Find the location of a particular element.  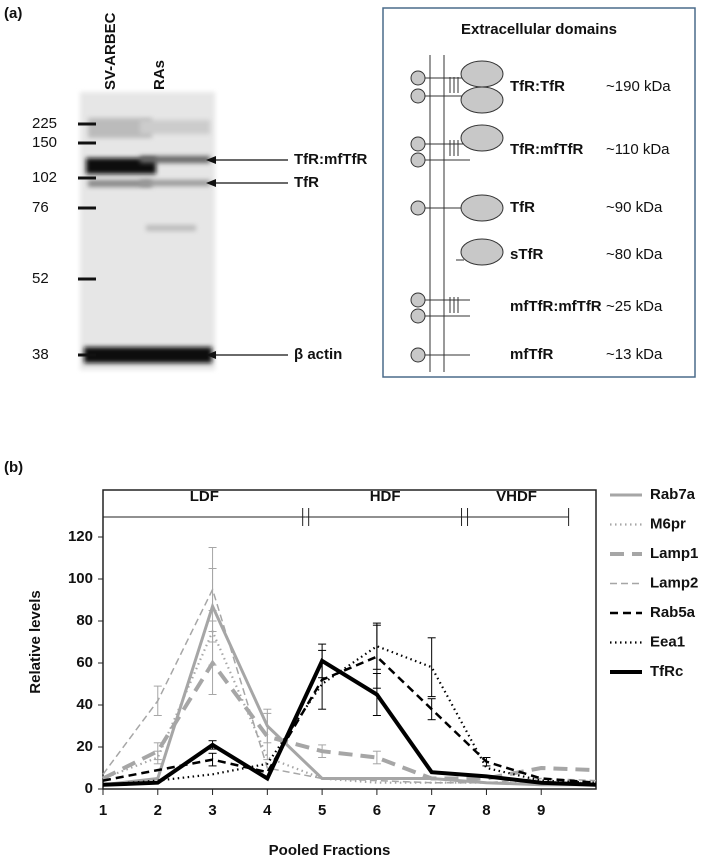

panel-label: (a) is located at coordinates (13, 13).